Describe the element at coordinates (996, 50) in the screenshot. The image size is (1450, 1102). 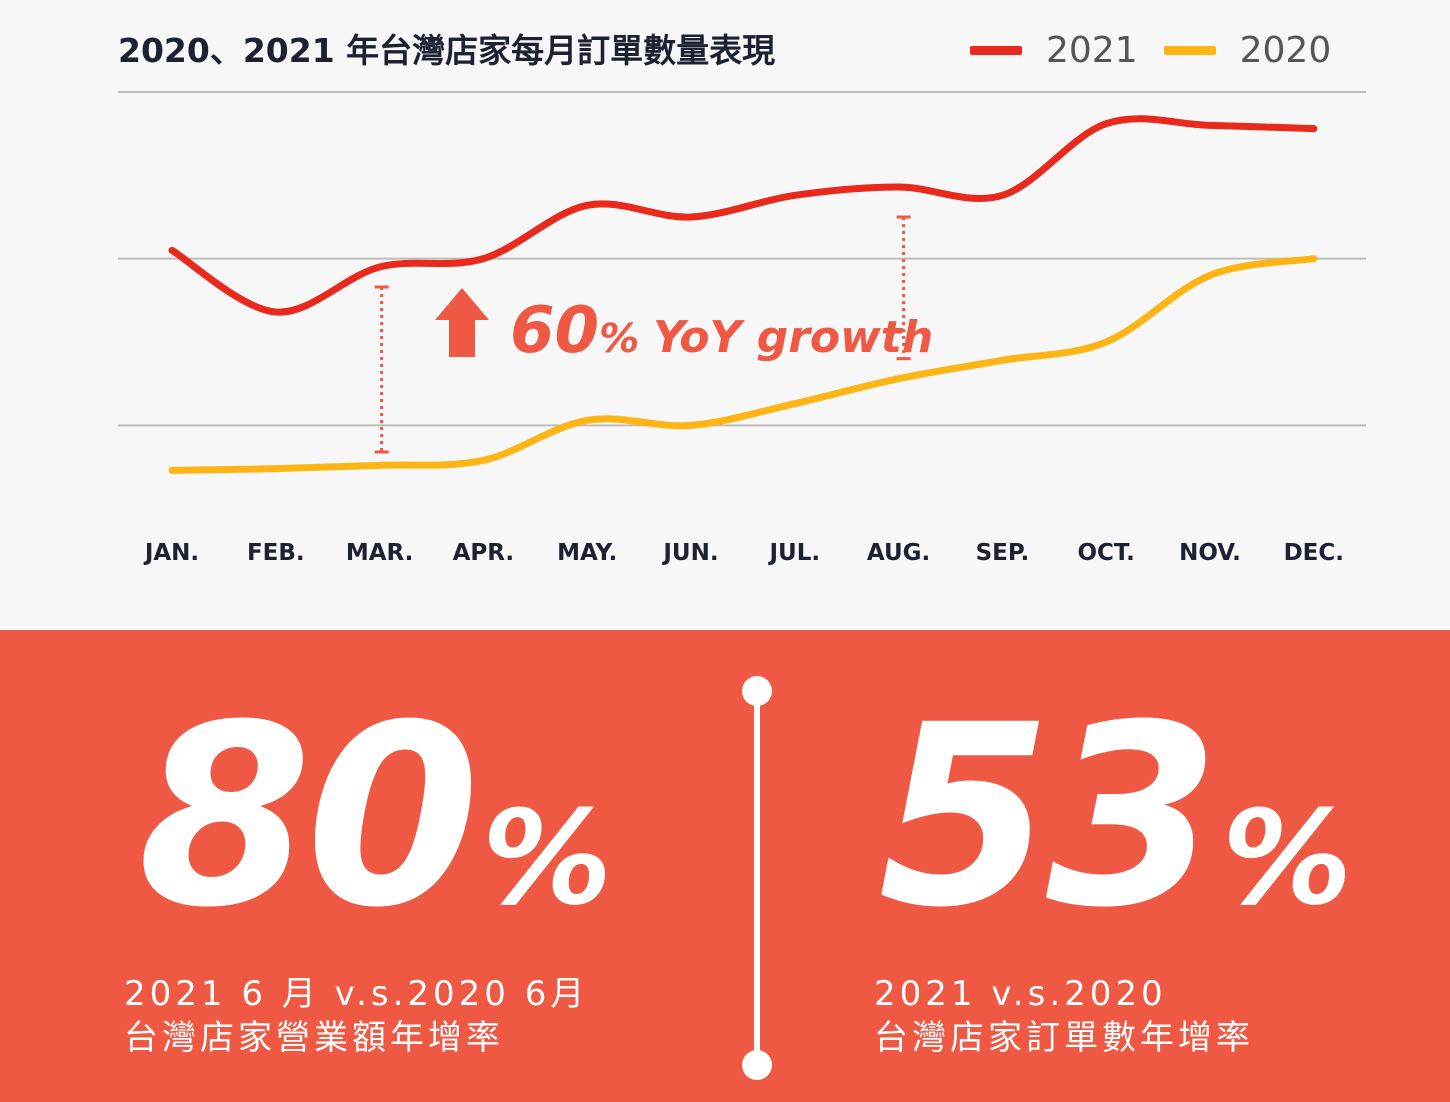
I see `legend-swatch-2021` at that location.